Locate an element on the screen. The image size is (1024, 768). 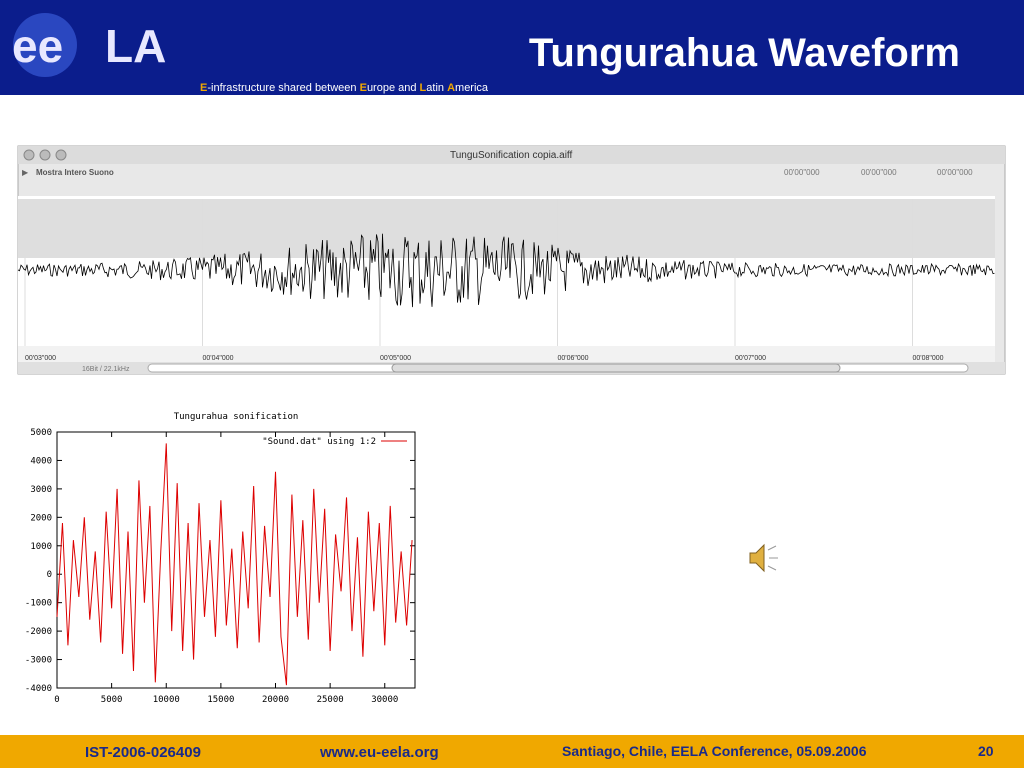
time-label: 00'08"000 is located at coordinates (928, 358).